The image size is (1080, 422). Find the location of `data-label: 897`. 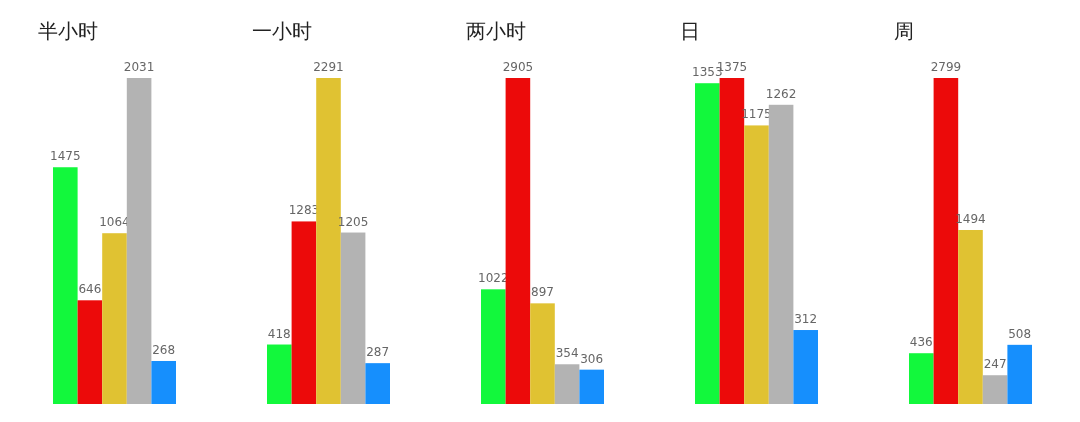

data-label: 897 is located at coordinates (542, 292).